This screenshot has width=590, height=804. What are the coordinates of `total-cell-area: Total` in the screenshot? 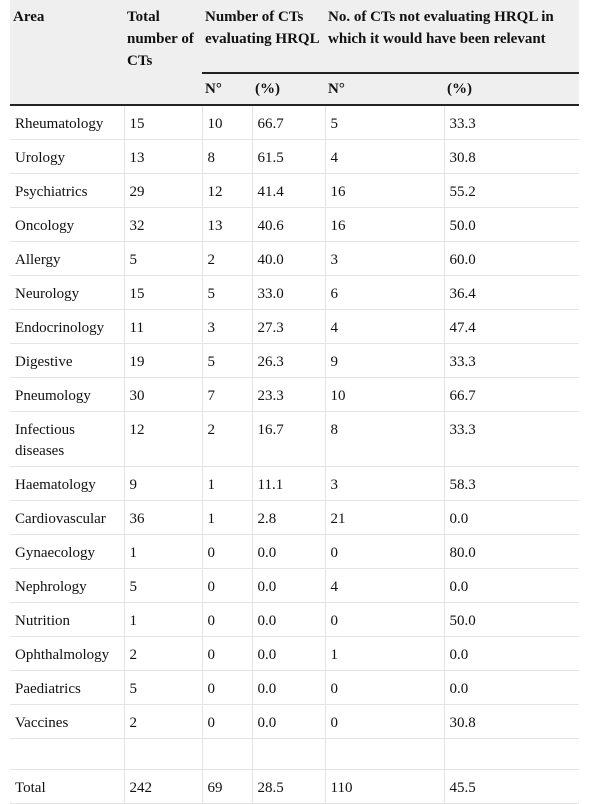 It's located at (67, 786).